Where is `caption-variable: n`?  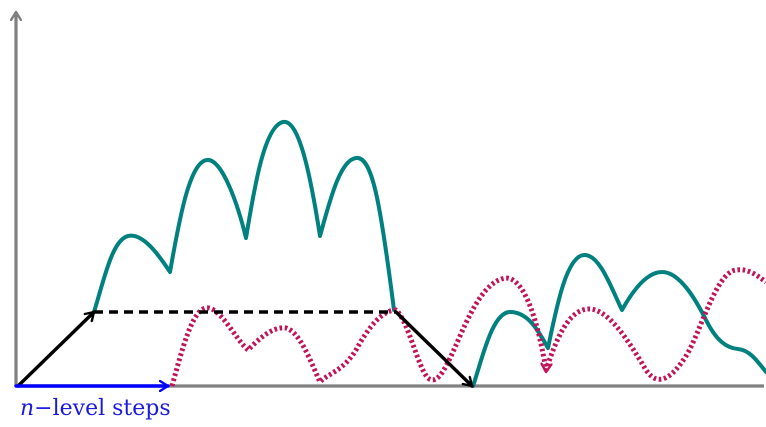
caption-variable: n is located at coordinates (27, 408).